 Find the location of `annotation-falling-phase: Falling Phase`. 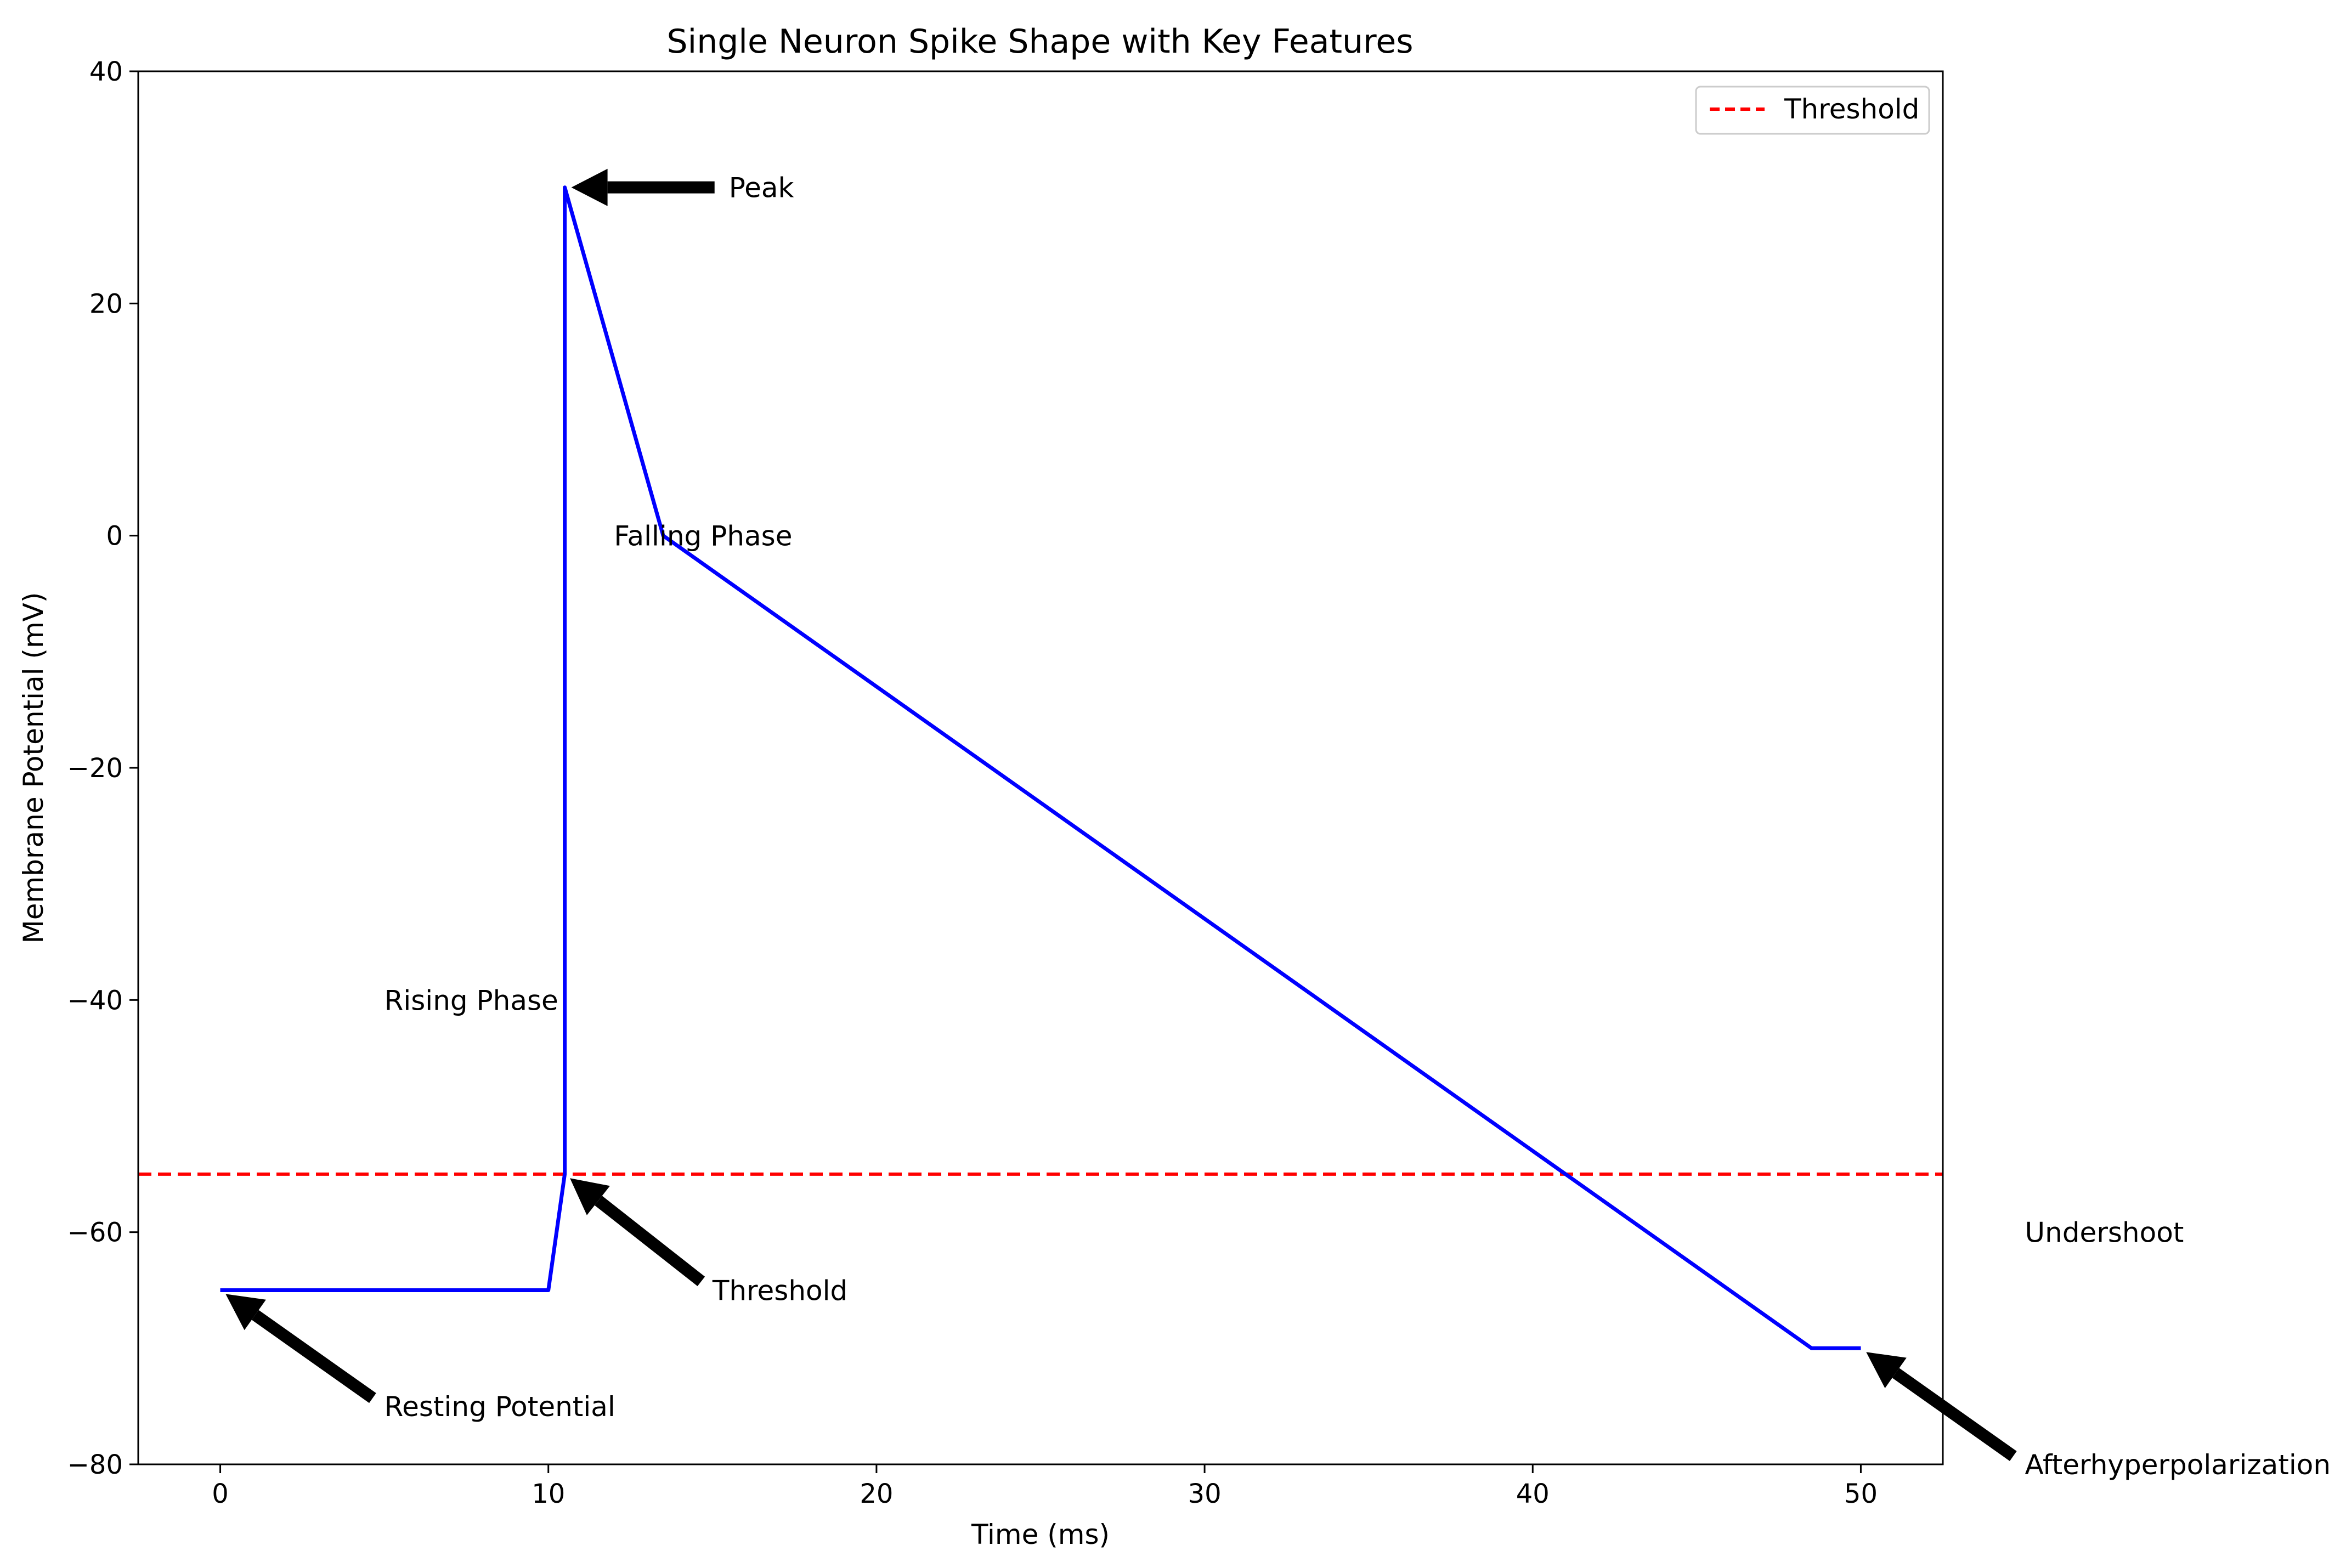

annotation-falling-phase: Falling Phase is located at coordinates (703, 536).